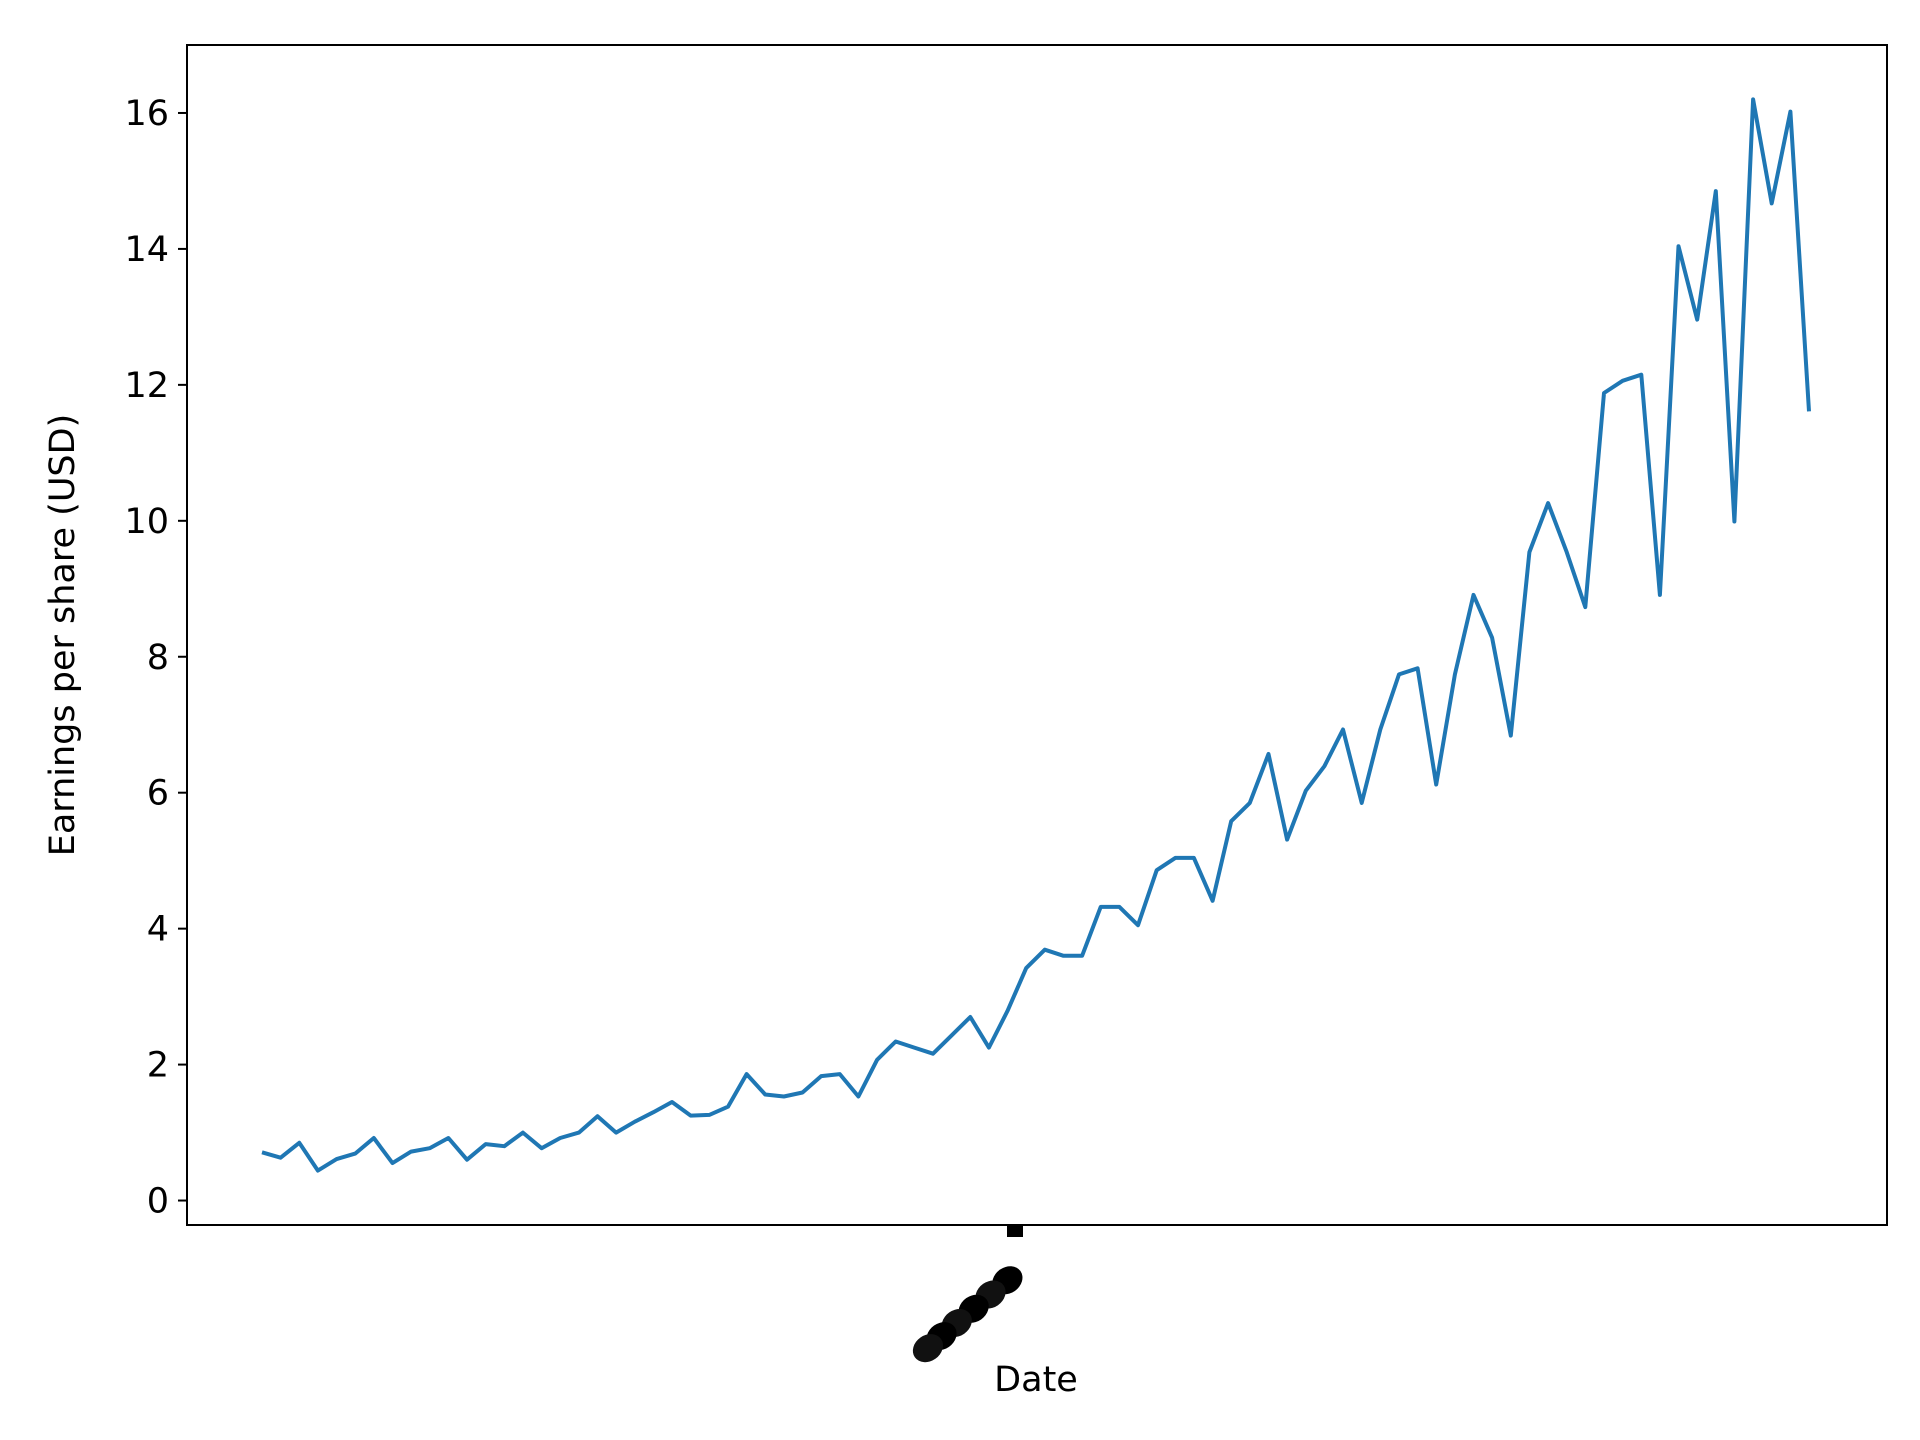 Image resolution: width=1920 pixels, height=1440 pixels. Describe the element at coordinates (158, 794) in the screenshot. I see `y-tick-label: 6` at that location.